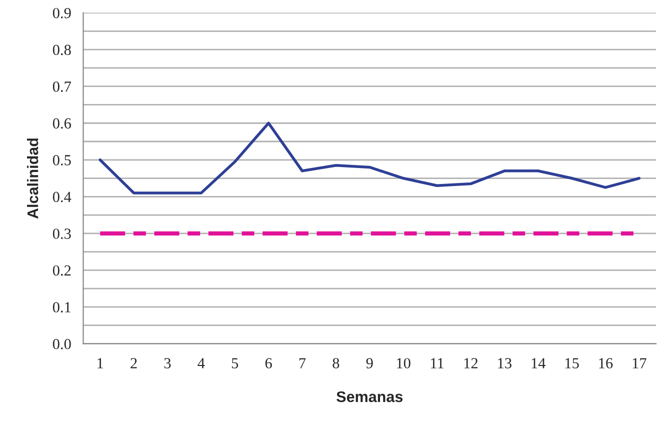 The width and height of the screenshot is (666, 427). What do you see at coordinates (639, 363) in the screenshot?
I see `x-tick-label: 17` at bounding box center [639, 363].